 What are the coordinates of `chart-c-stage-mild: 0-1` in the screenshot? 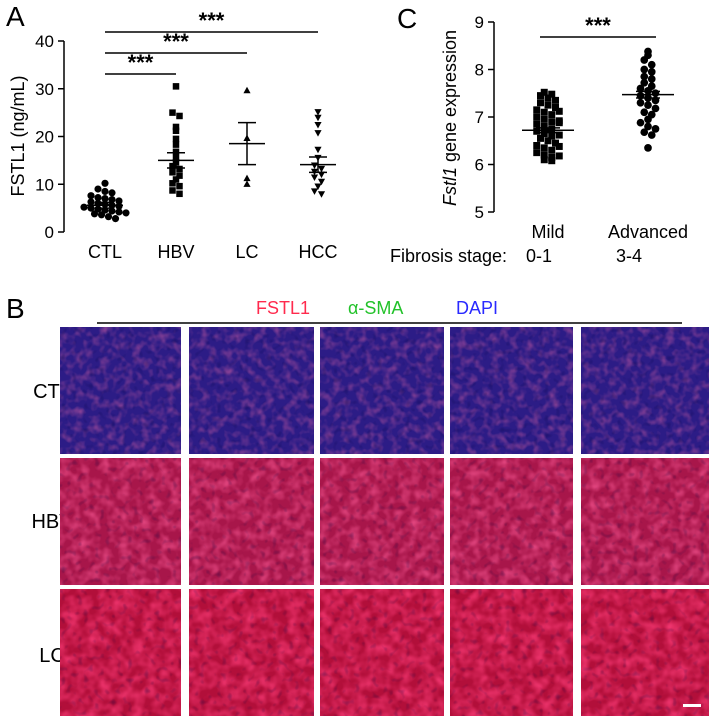 It's located at (539, 256).